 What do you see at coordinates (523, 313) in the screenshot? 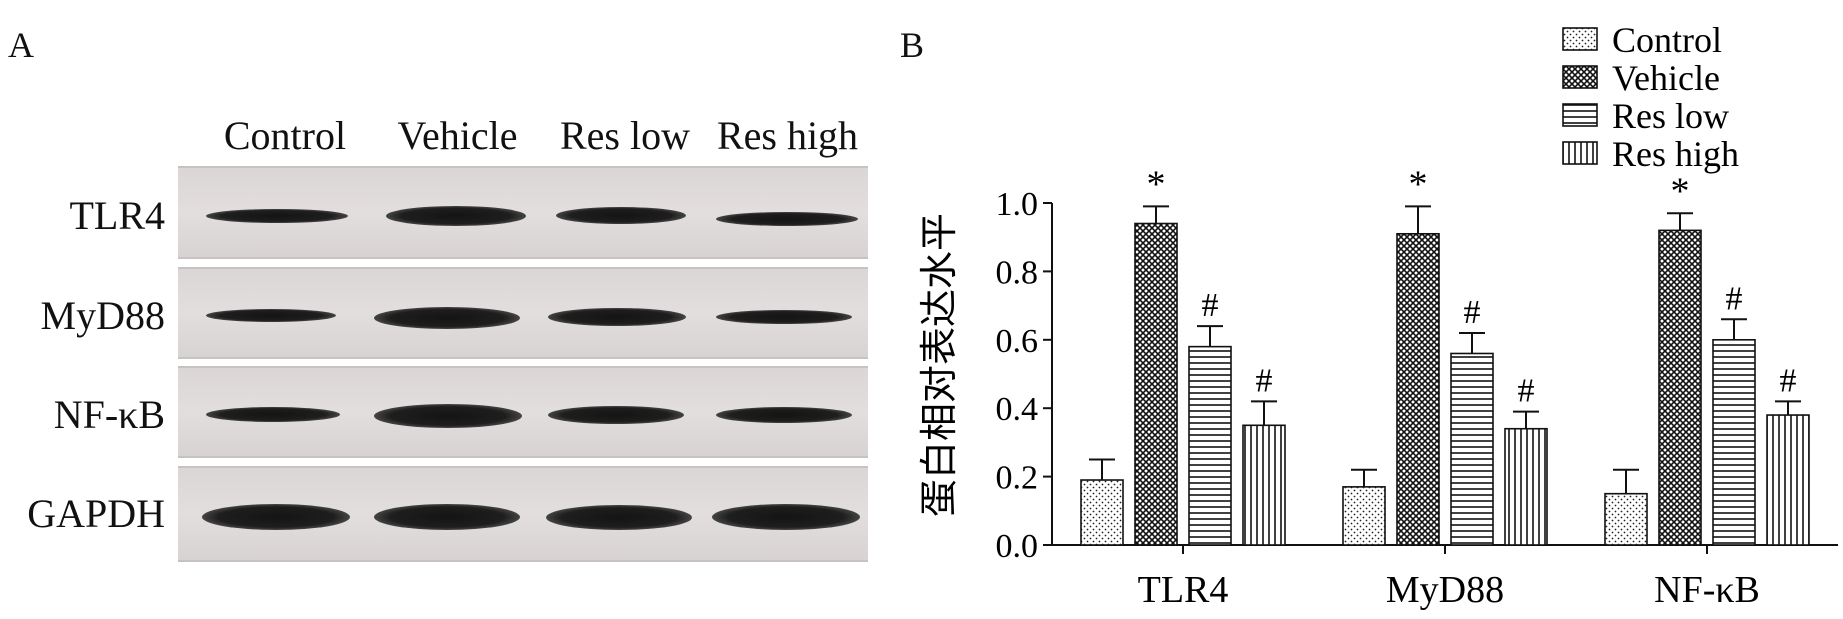
I see `blot-strip-myd88` at bounding box center [523, 313].